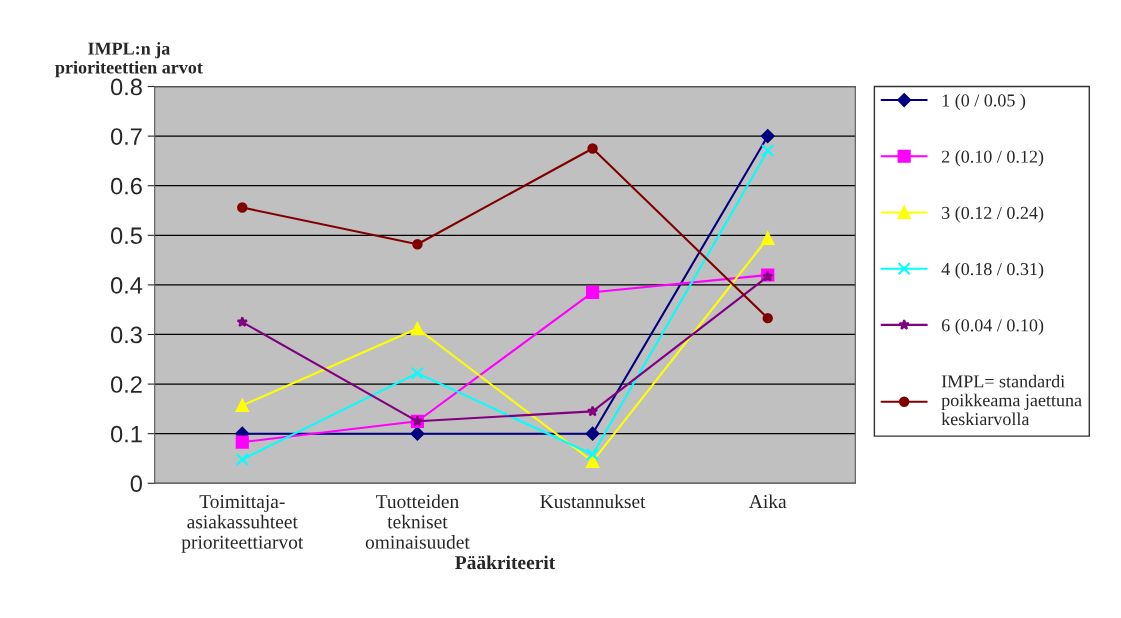  What do you see at coordinates (126, 136) in the screenshot?
I see `y-tick-label: 0.7` at bounding box center [126, 136].